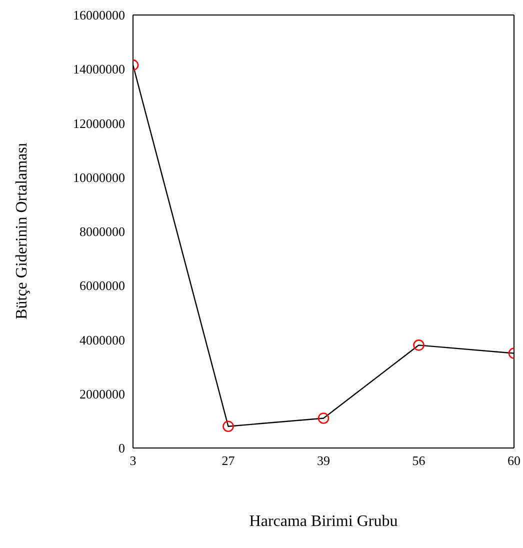 This screenshot has height=548, width=523. What do you see at coordinates (323, 460) in the screenshot?
I see `x-tick-label: 39` at bounding box center [323, 460].